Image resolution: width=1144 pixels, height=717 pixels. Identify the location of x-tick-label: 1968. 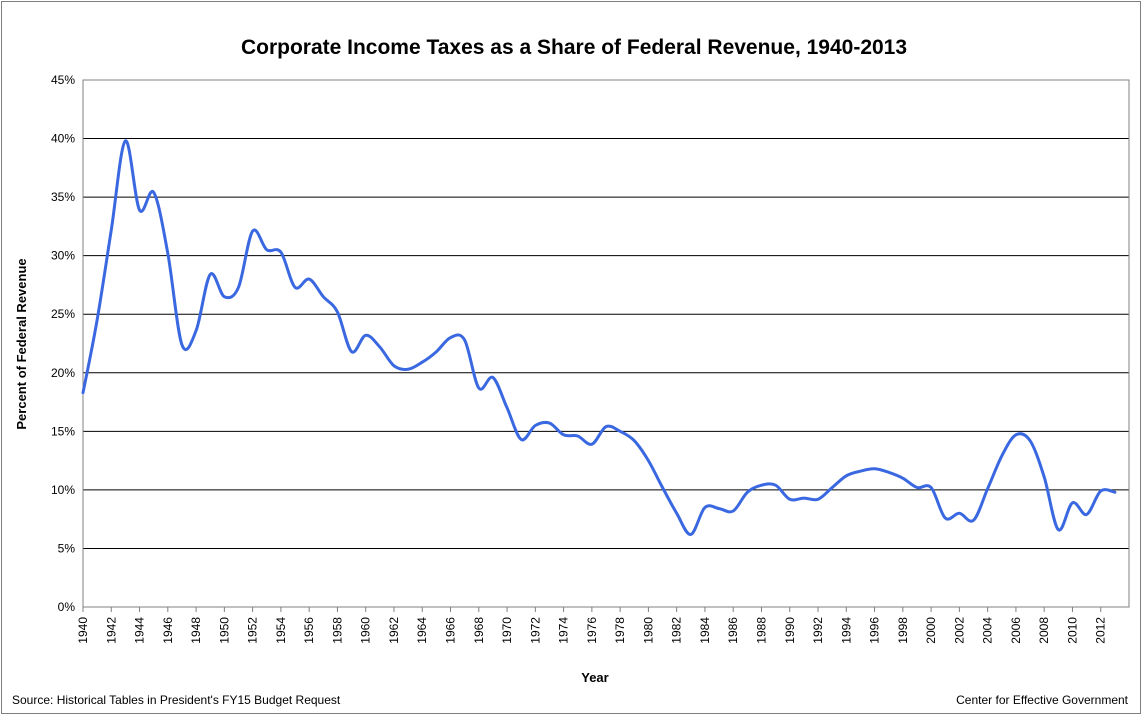
(479, 630).